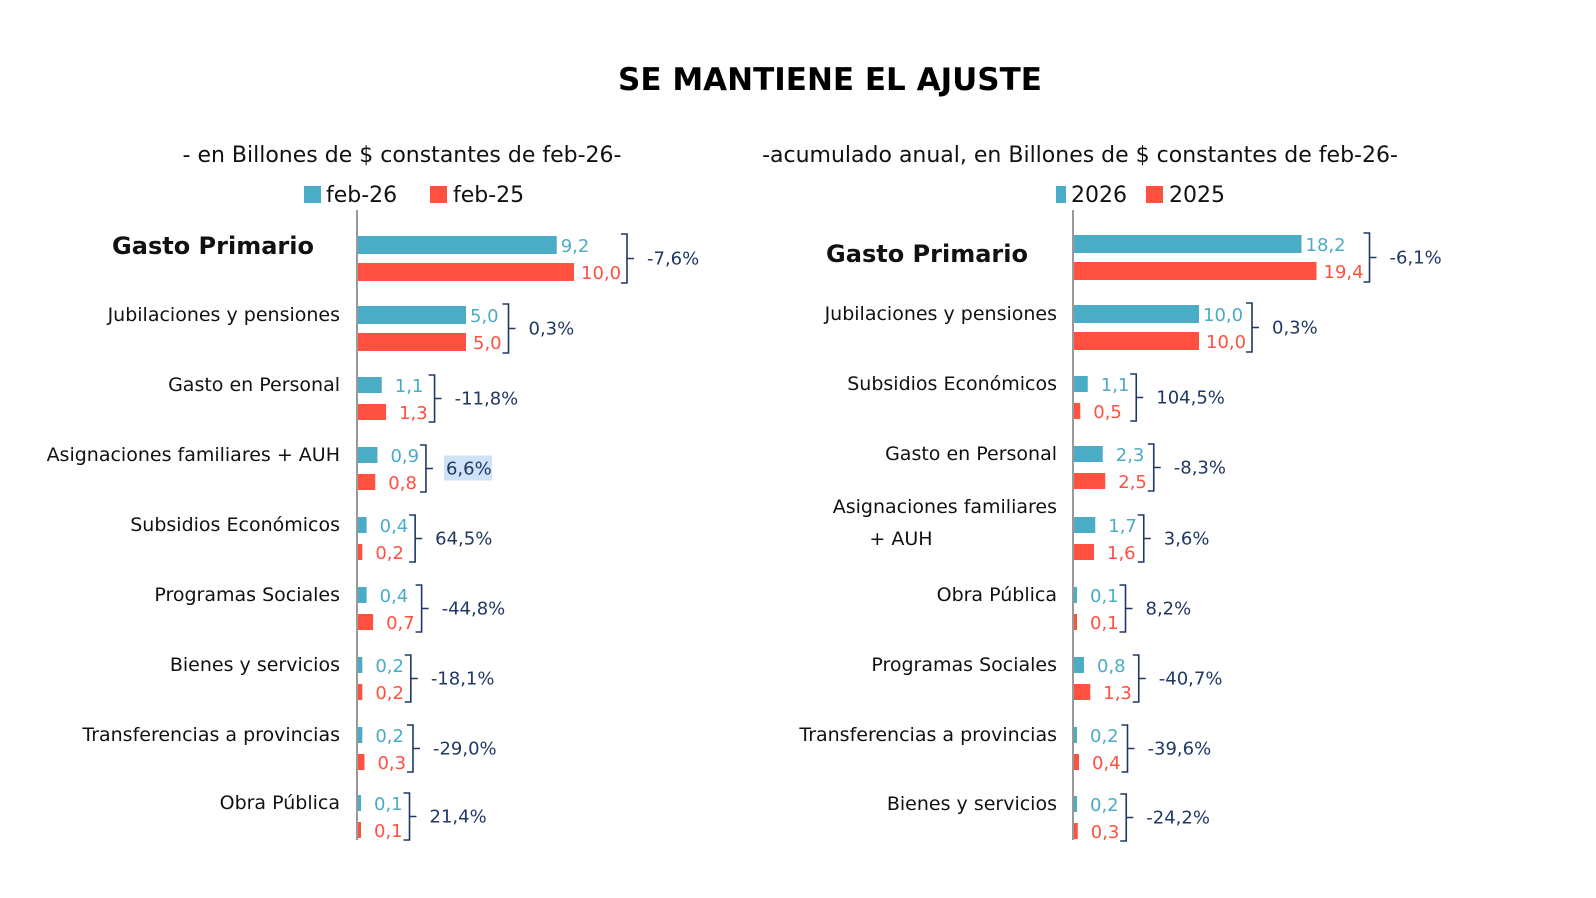 The image size is (1596, 898). Describe the element at coordinates (1132, 482) in the screenshot. I see `value-label: 2,5` at that location.